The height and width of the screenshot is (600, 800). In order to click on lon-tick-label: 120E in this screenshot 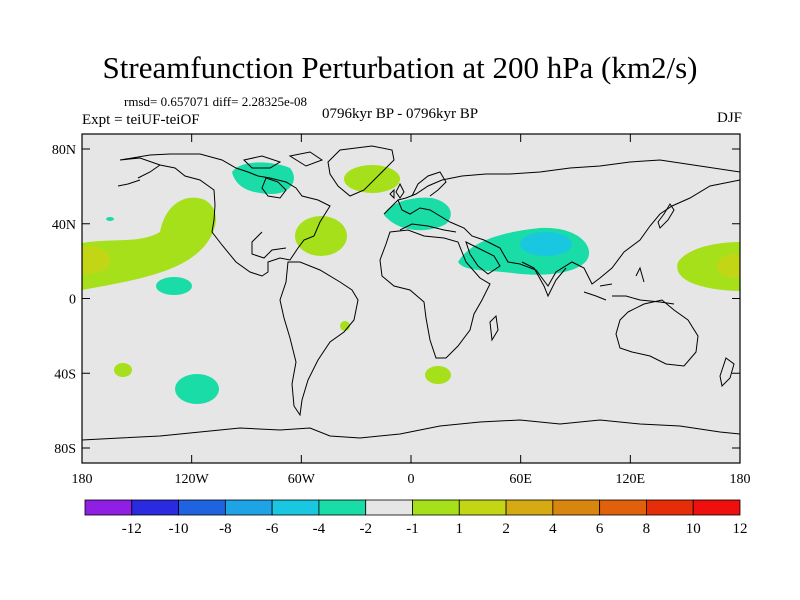, I will do `click(631, 479)`.